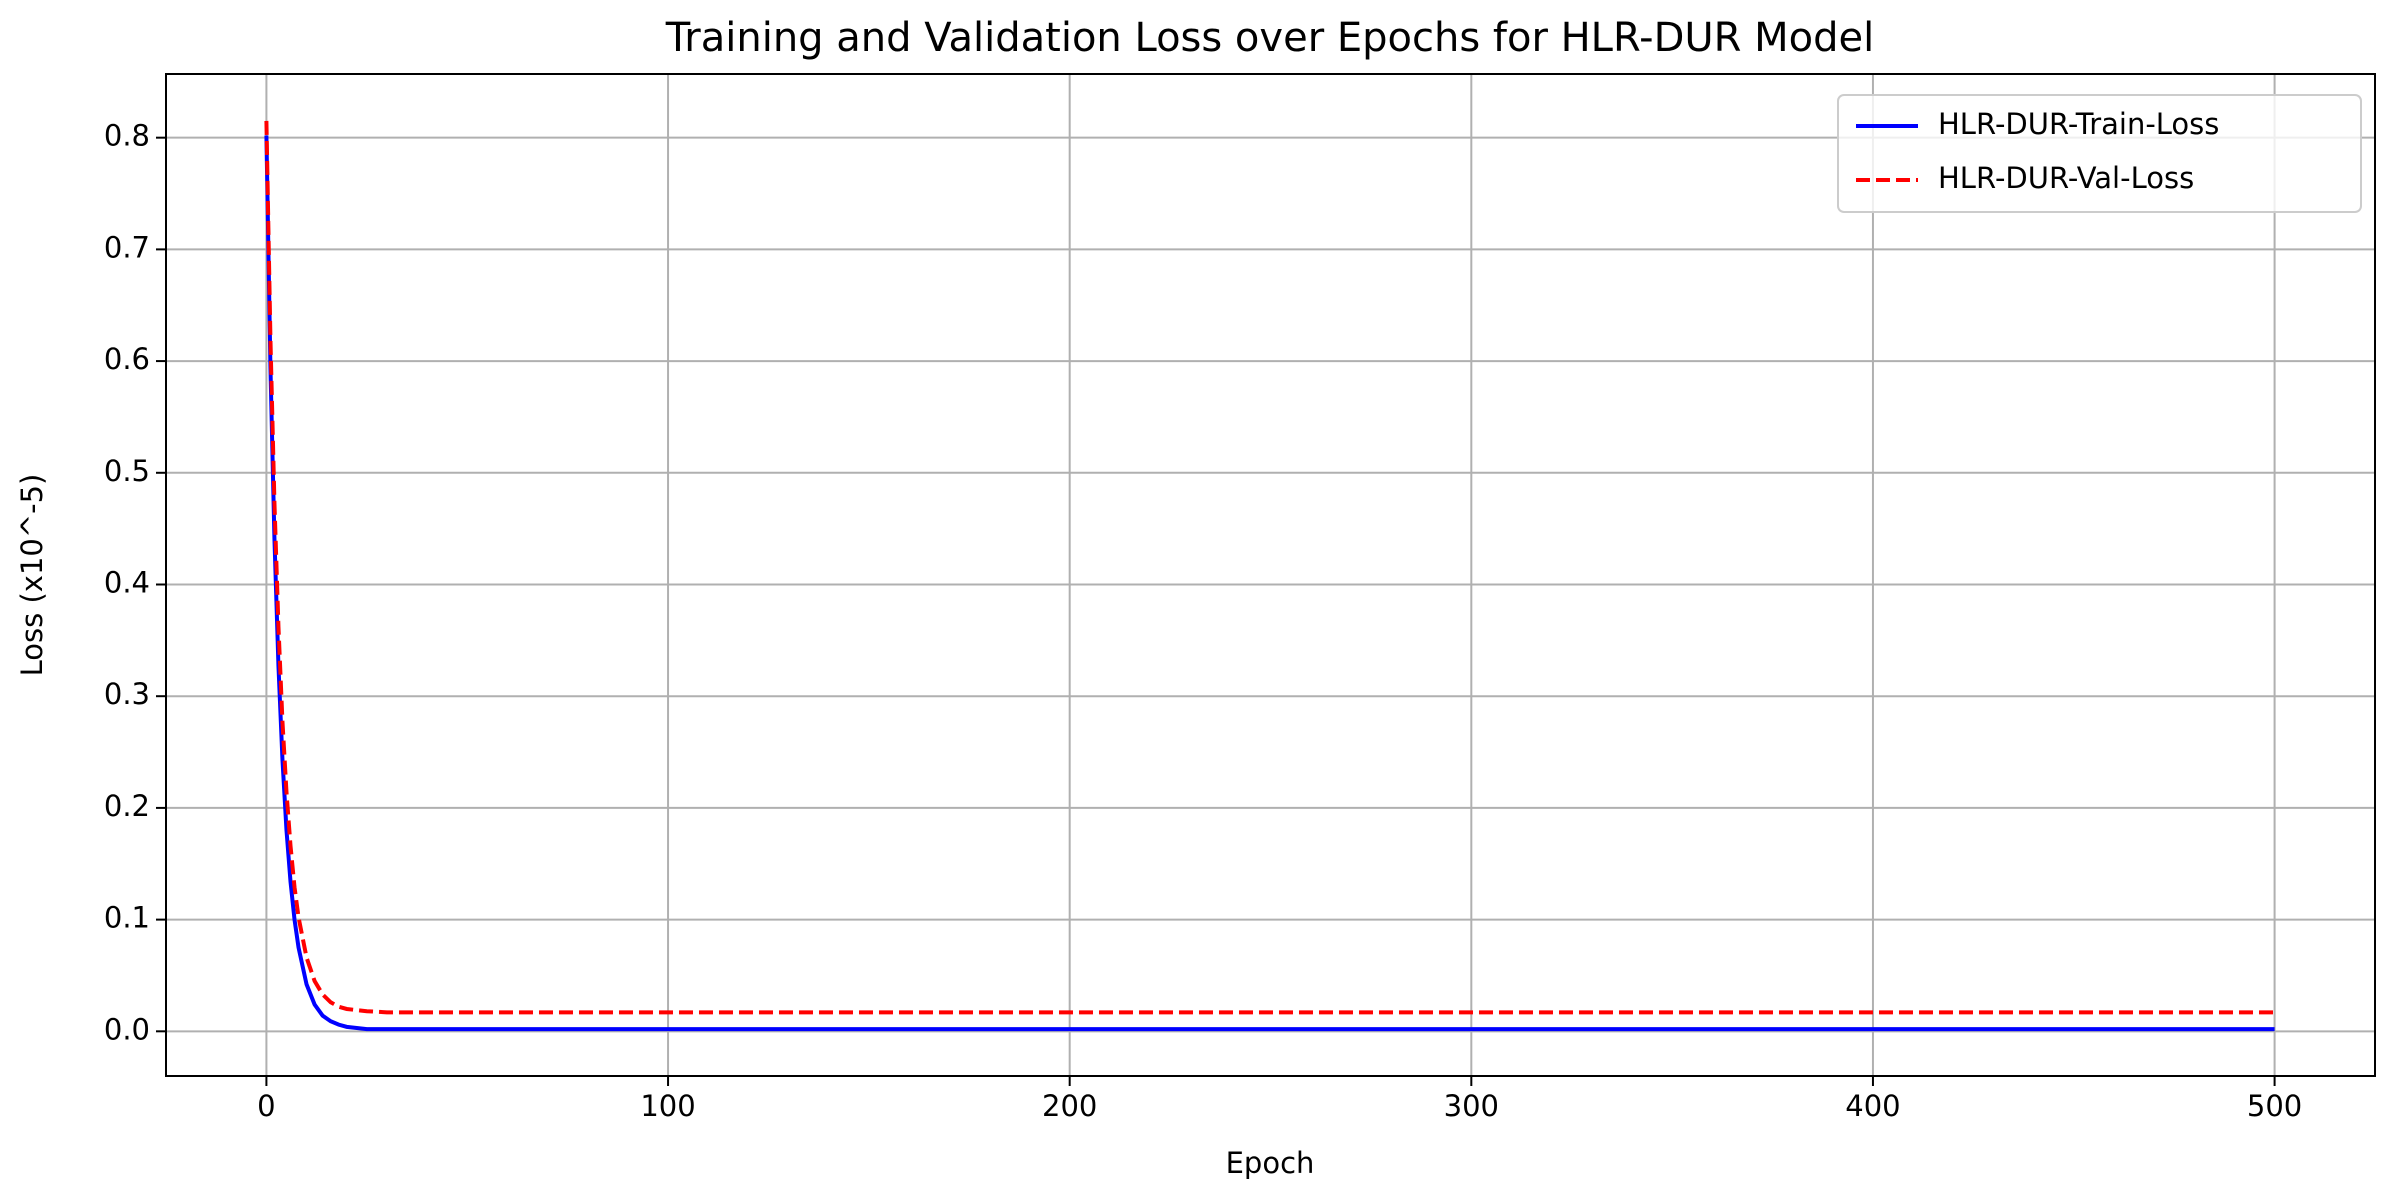  I want to click on x-tick-label: 300, so click(1471, 1106).